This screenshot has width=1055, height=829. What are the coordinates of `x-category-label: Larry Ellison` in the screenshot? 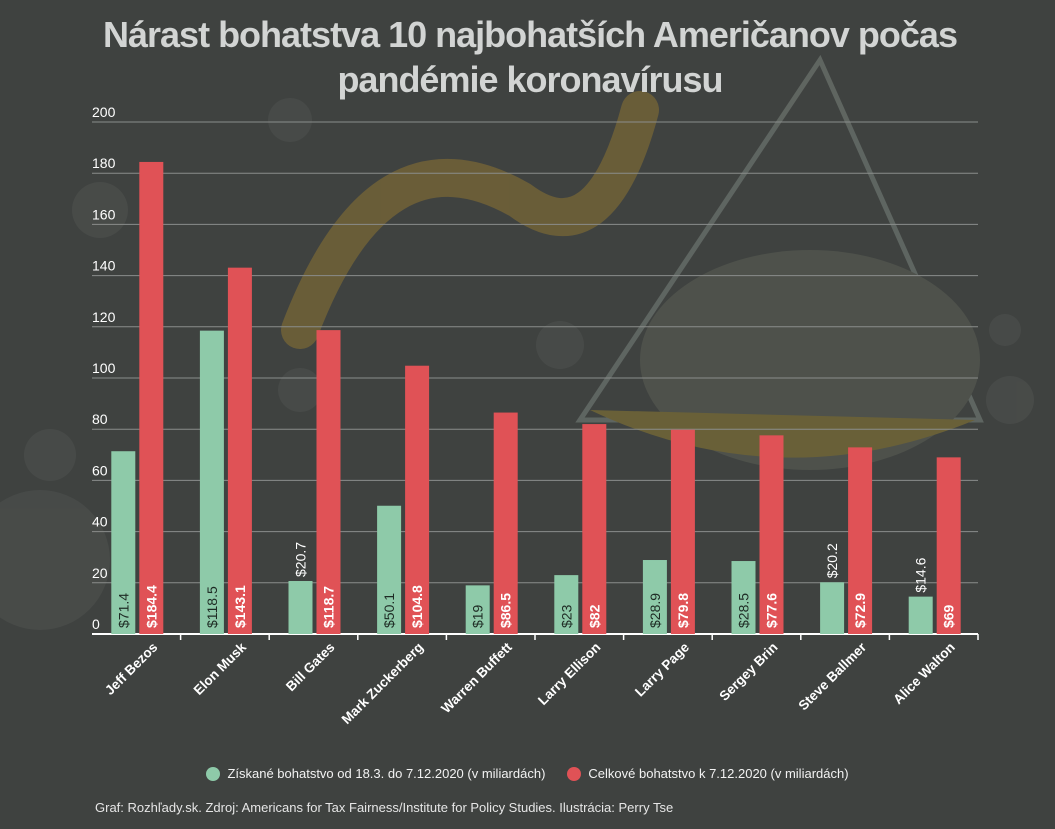 It's located at (569, 674).